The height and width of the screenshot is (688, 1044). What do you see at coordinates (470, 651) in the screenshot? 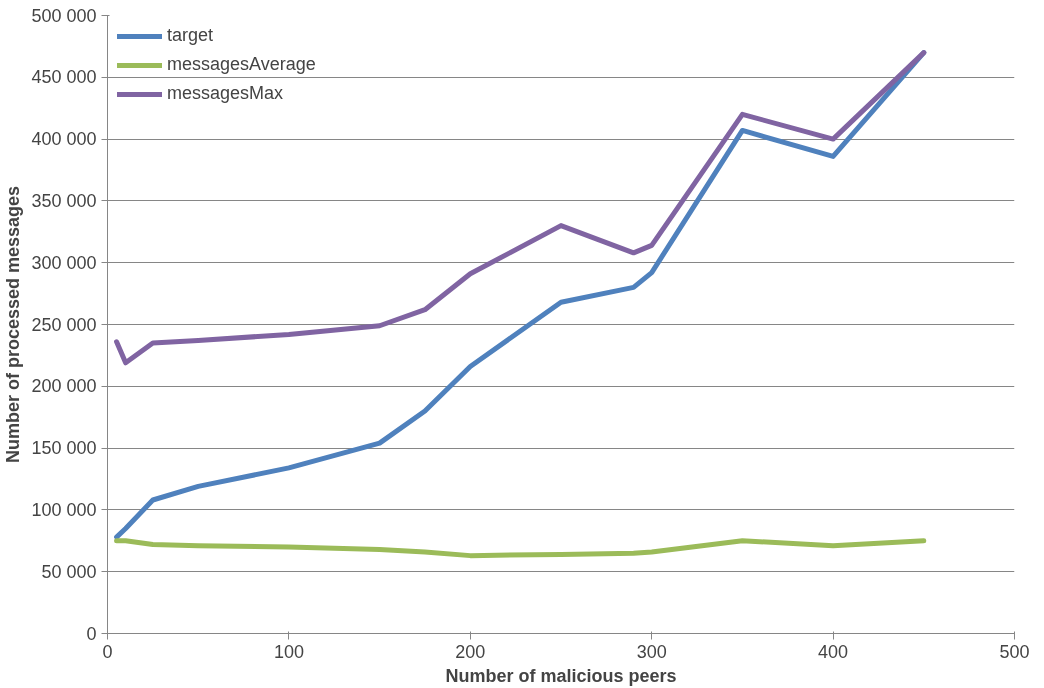
I see `x-tick-label: 200` at bounding box center [470, 651].